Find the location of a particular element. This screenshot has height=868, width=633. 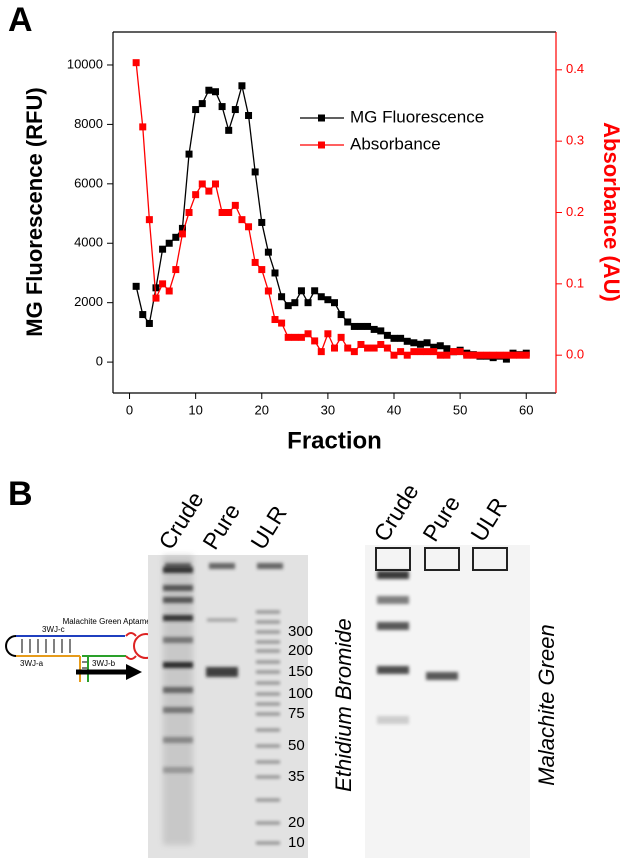

ladder-label: 75 is located at coordinates (296, 713).